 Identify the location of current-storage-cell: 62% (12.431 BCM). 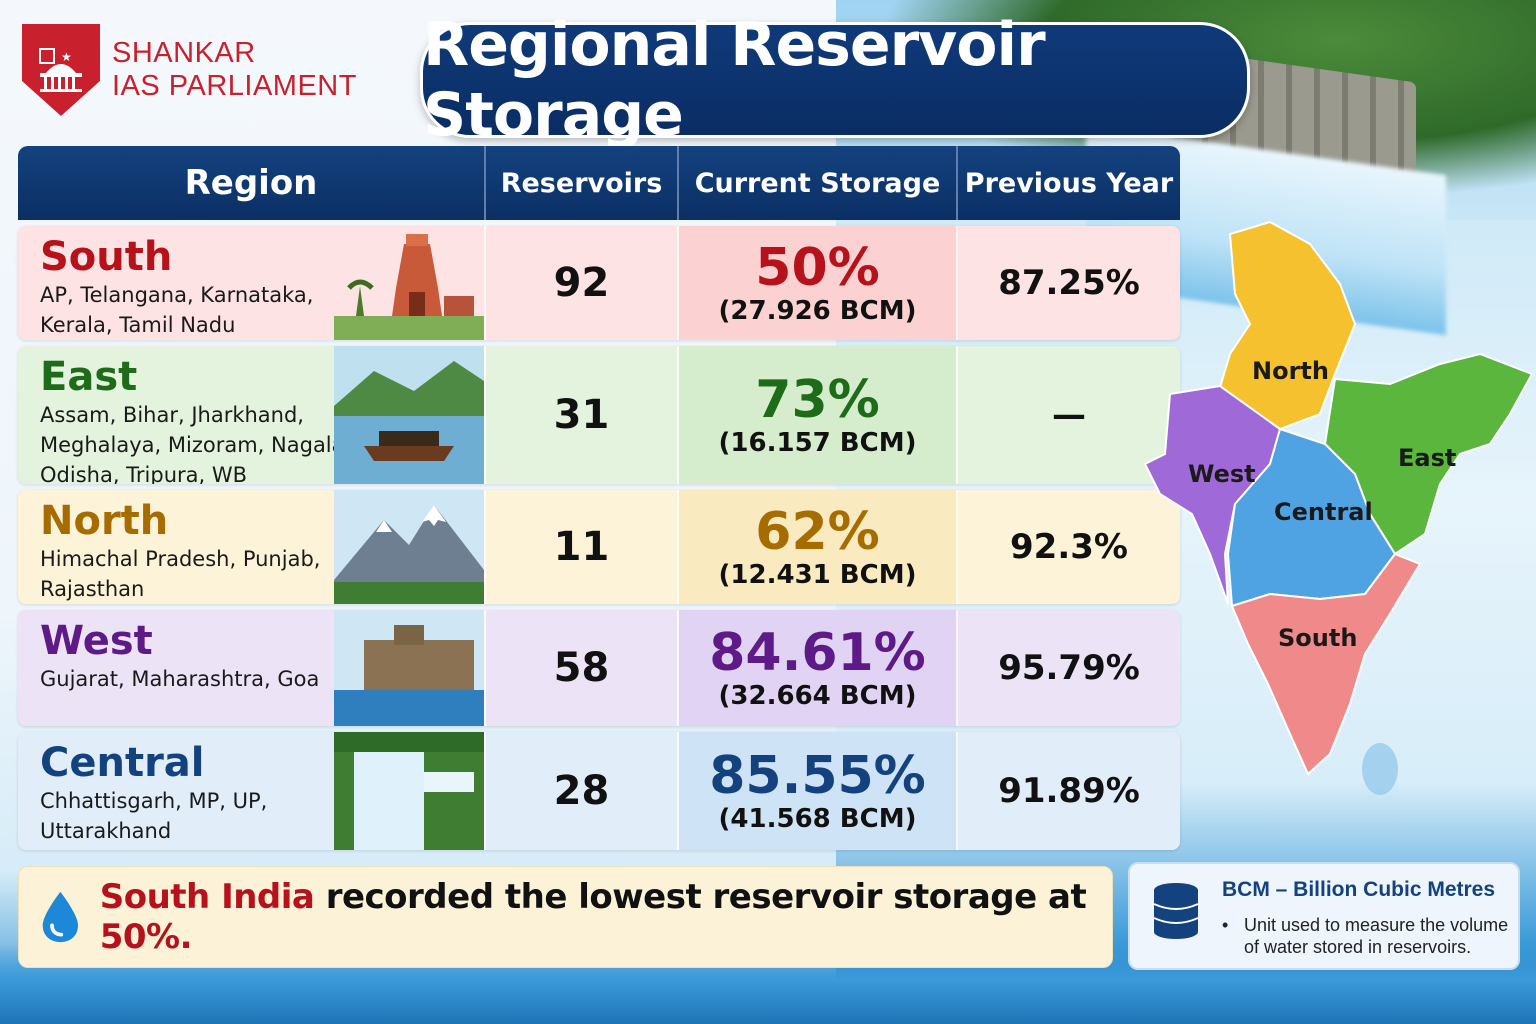
(818, 547).